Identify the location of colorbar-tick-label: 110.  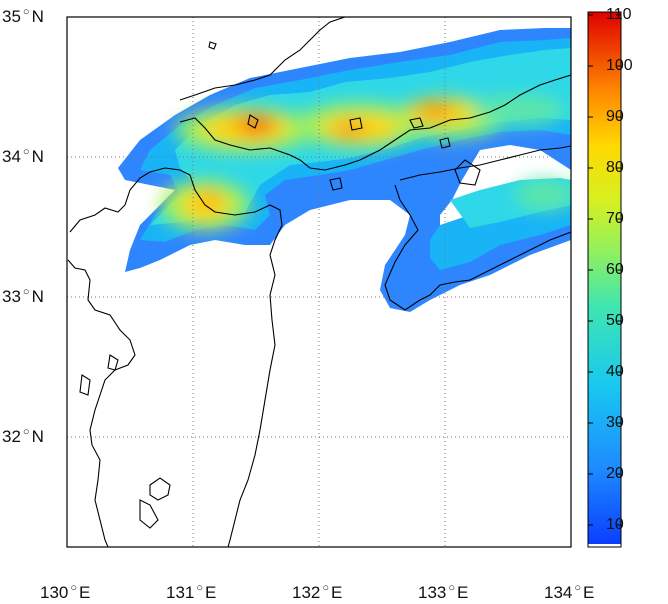
(619, 14).